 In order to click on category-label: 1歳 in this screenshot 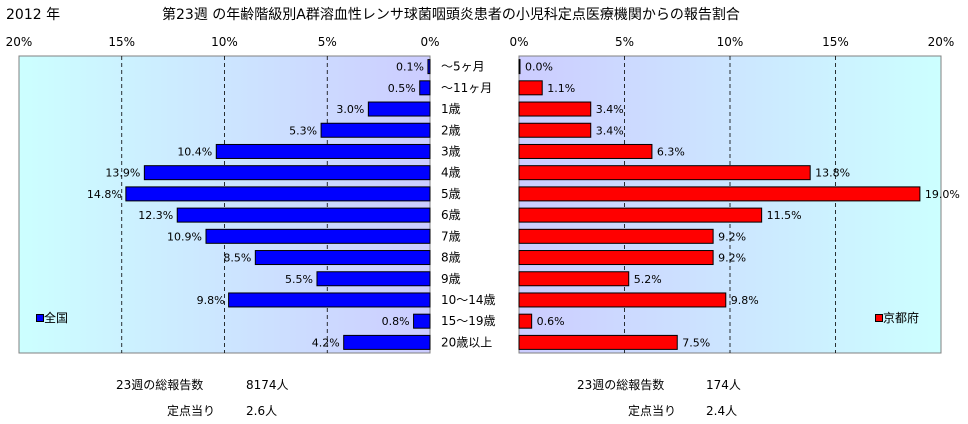, I will do `click(451, 109)`.